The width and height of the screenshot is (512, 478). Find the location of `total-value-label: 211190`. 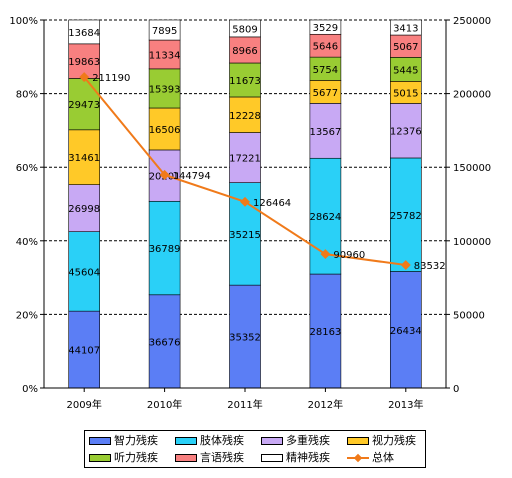

total-value-label: 211190 is located at coordinates (111, 78).